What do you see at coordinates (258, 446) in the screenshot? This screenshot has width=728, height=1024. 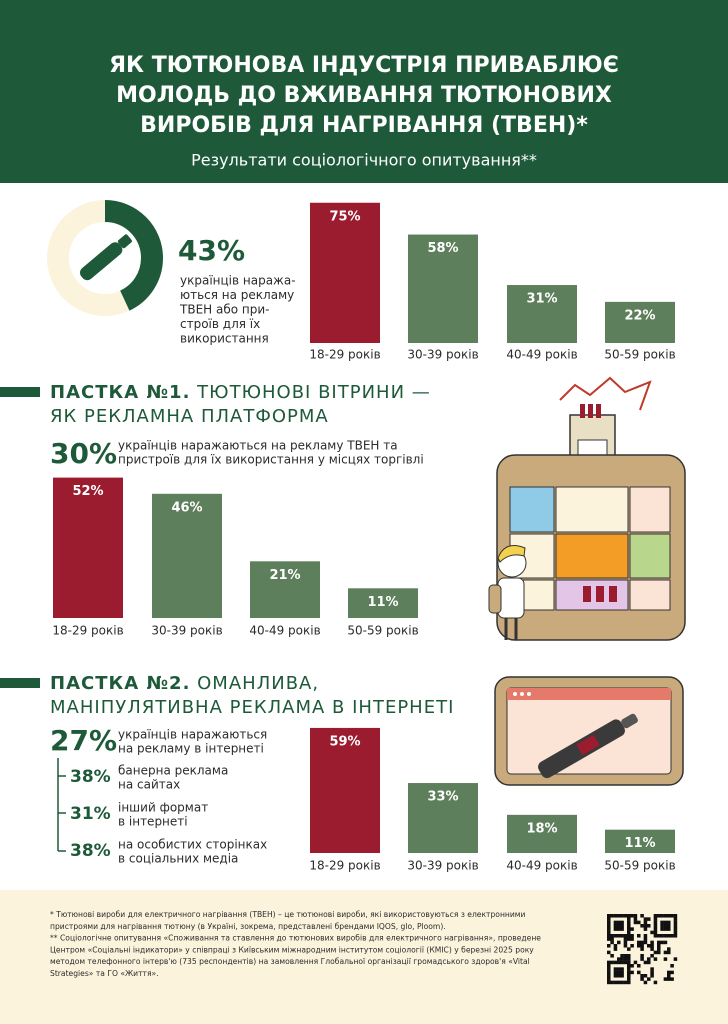 I see `stat-text: українців наражаються на рекламу ТВЕН та` at bounding box center [258, 446].